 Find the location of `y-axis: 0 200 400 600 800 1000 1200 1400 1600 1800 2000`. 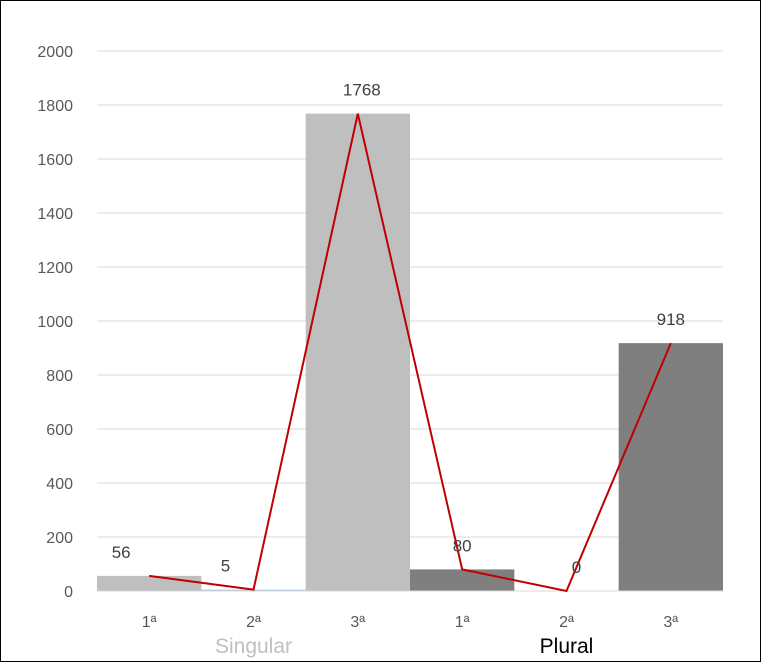

y-axis: 0 200 400 600 800 1000 1200 1400 1600 1800 2000 is located at coordinates (55, 322).